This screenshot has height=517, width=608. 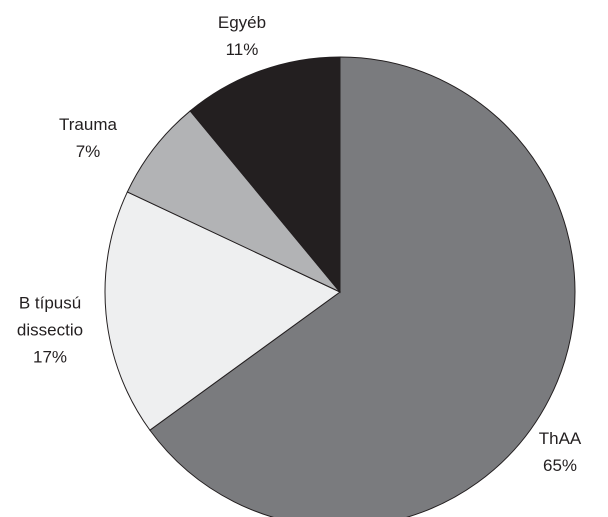 I want to click on slice-value: 7%, so click(x=88, y=151).